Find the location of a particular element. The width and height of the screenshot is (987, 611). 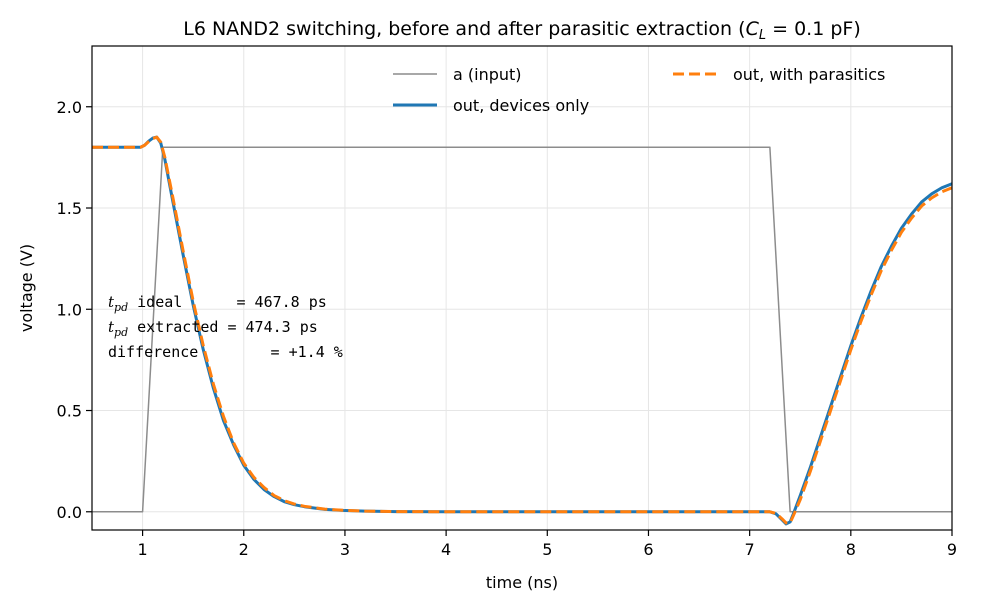

y-tick-label: 2.0 is located at coordinates (69, 107).